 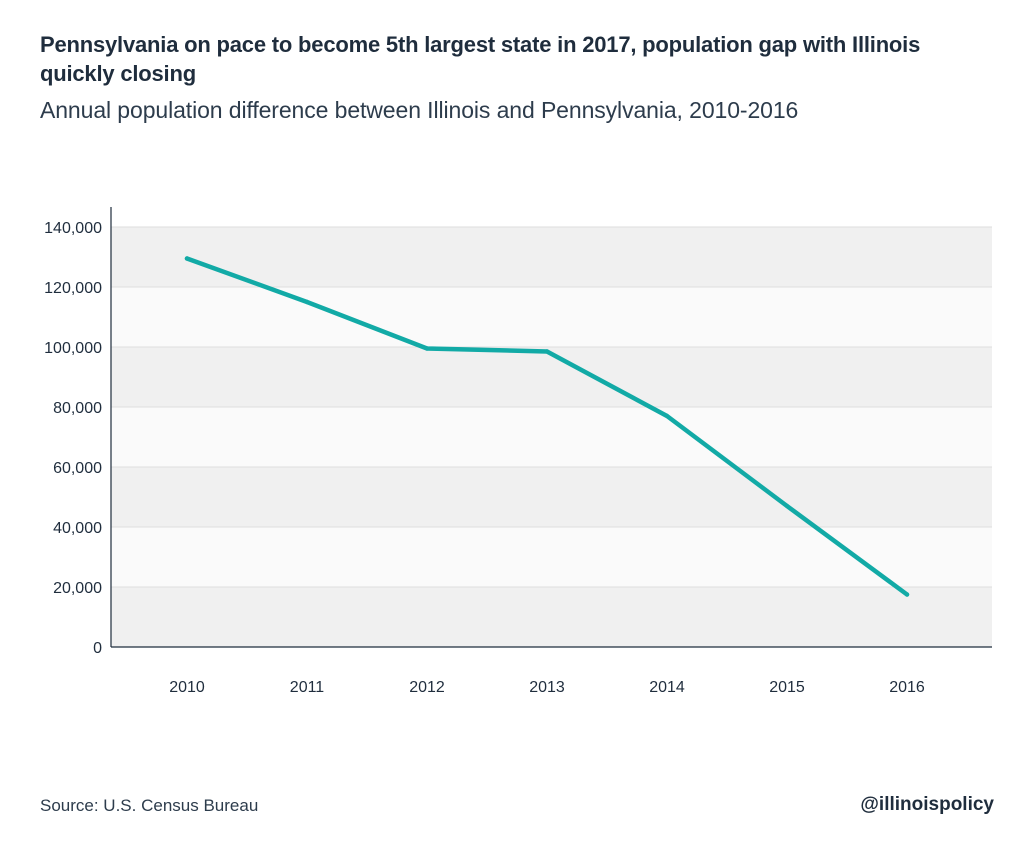 I want to click on x-tick-label: 2010, so click(x=187, y=687).